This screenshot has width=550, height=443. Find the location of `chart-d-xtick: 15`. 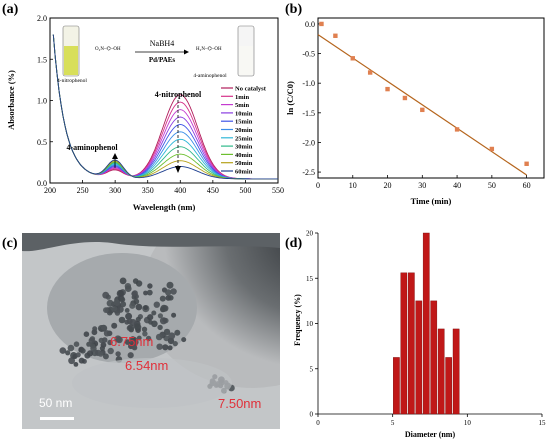

chart-d-xtick: 15 is located at coordinates (543, 423).